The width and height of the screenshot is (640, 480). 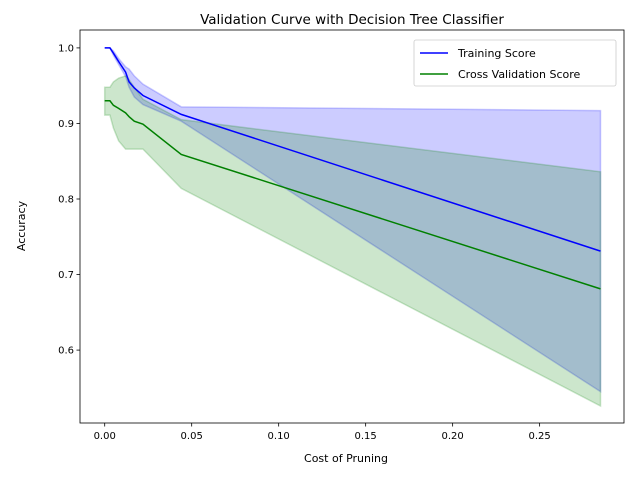 I want to click on x-tick-label: 0.20, so click(x=453, y=436).